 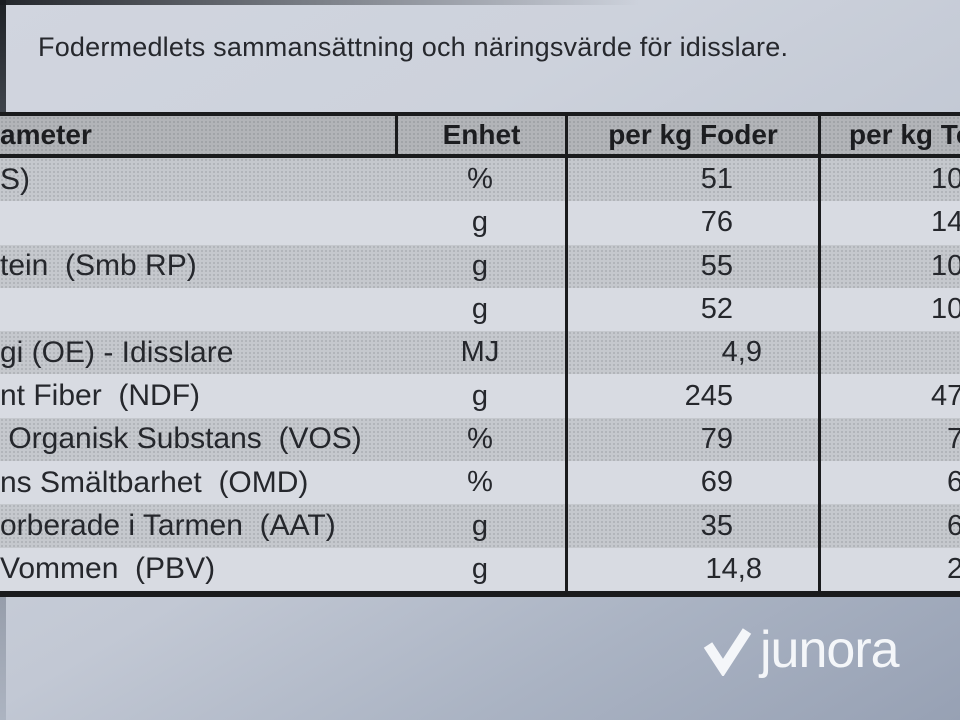 I want to click on per-kg-foder-cell: 52, so click(x=691, y=309).